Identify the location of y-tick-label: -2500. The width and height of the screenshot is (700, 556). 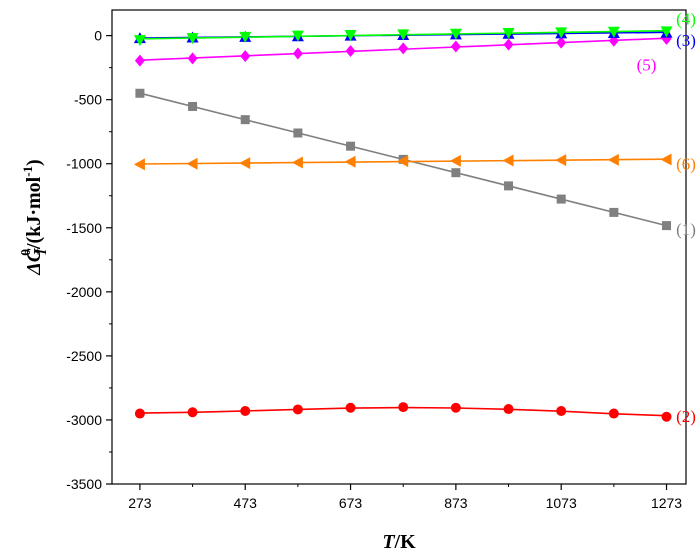
(84, 356).